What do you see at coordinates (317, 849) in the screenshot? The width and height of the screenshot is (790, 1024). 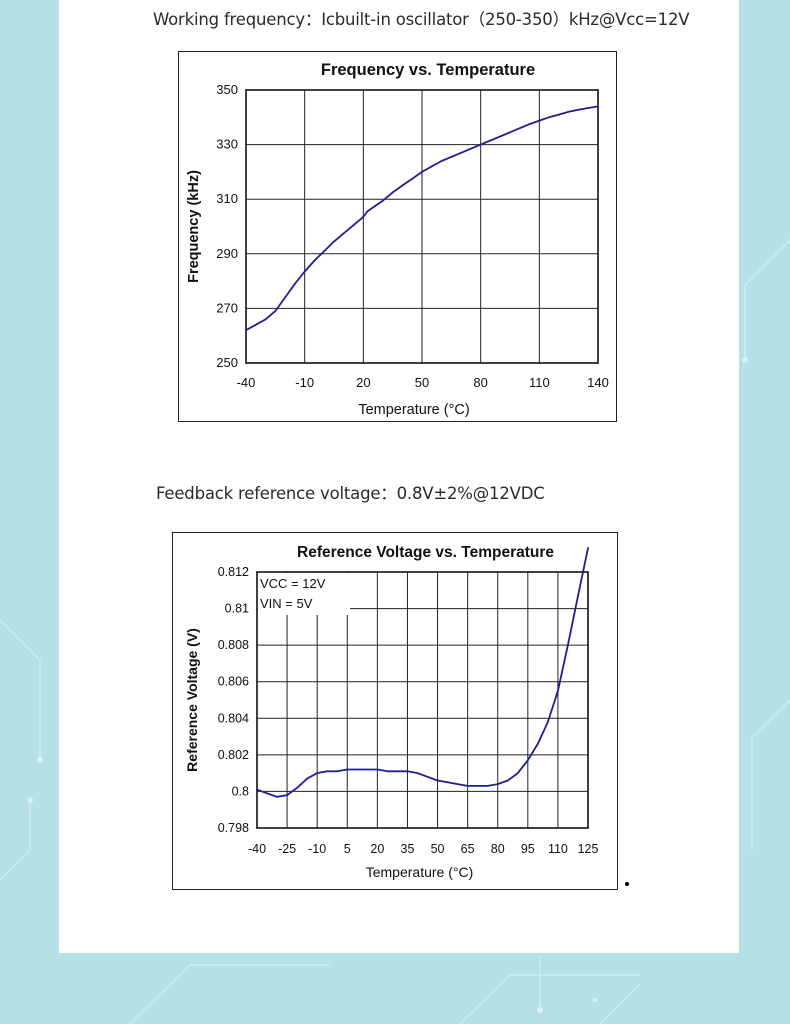 I see `chart-2-xtick-label: -10` at bounding box center [317, 849].